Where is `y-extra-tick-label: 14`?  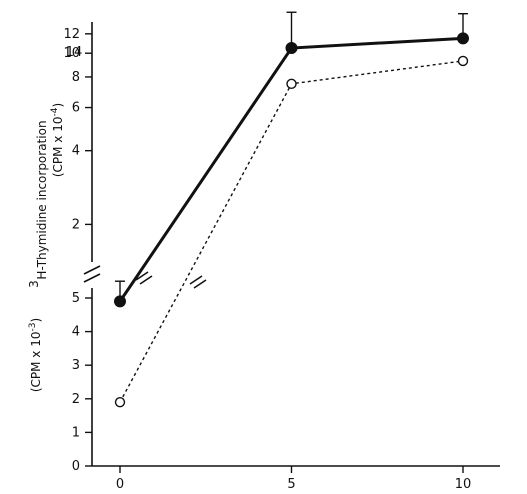 y-extra-tick-label: 14 is located at coordinates (74, 52).